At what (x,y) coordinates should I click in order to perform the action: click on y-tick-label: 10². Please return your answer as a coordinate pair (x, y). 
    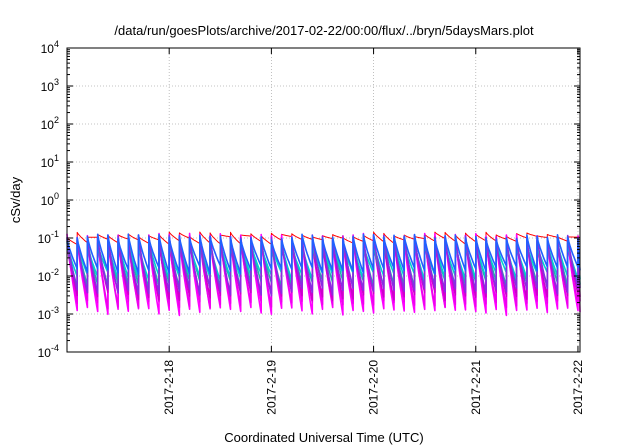
    Looking at the image, I should click on (50, 123).